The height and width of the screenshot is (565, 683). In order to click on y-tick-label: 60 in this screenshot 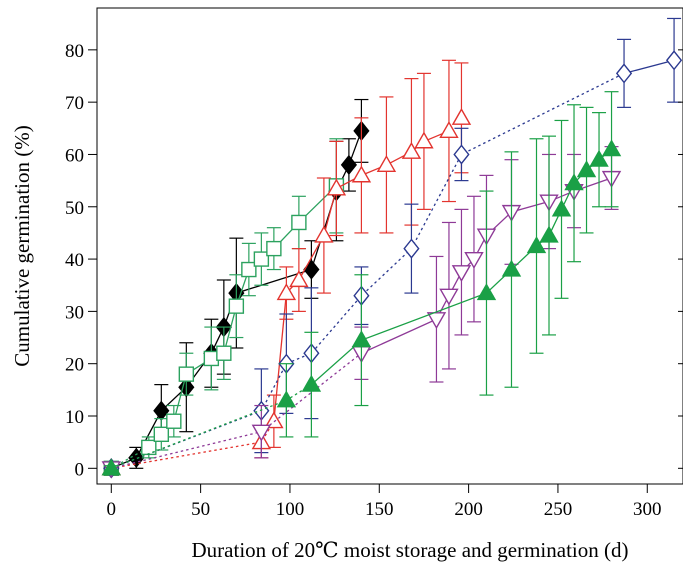, I will do `click(74, 155)`.